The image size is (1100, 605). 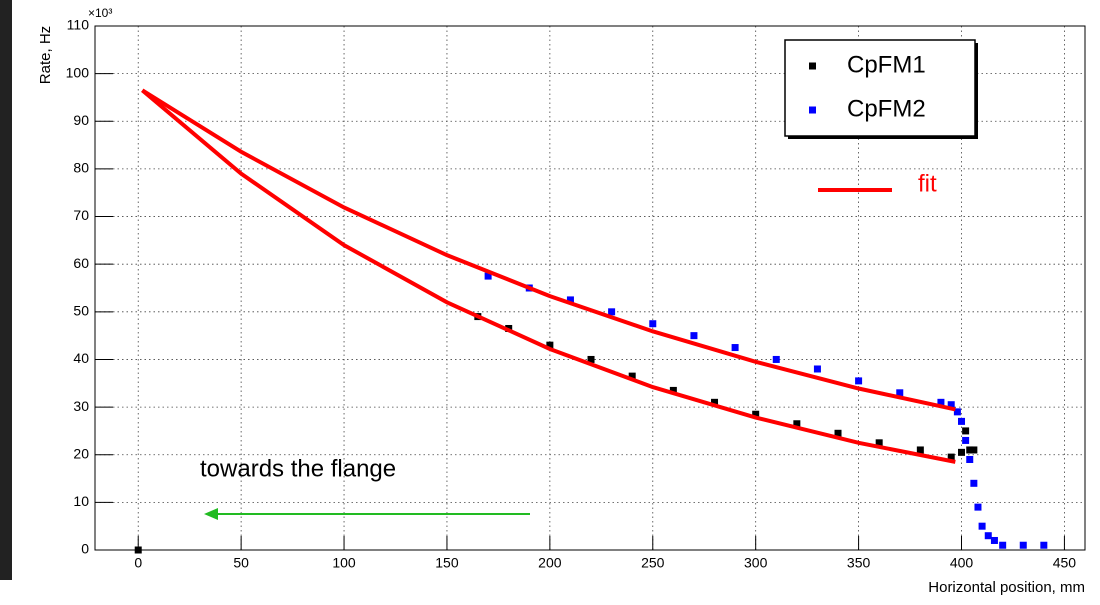 What do you see at coordinates (756, 563) in the screenshot?
I see `x-tick-label: 300` at bounding box center [756, 563].